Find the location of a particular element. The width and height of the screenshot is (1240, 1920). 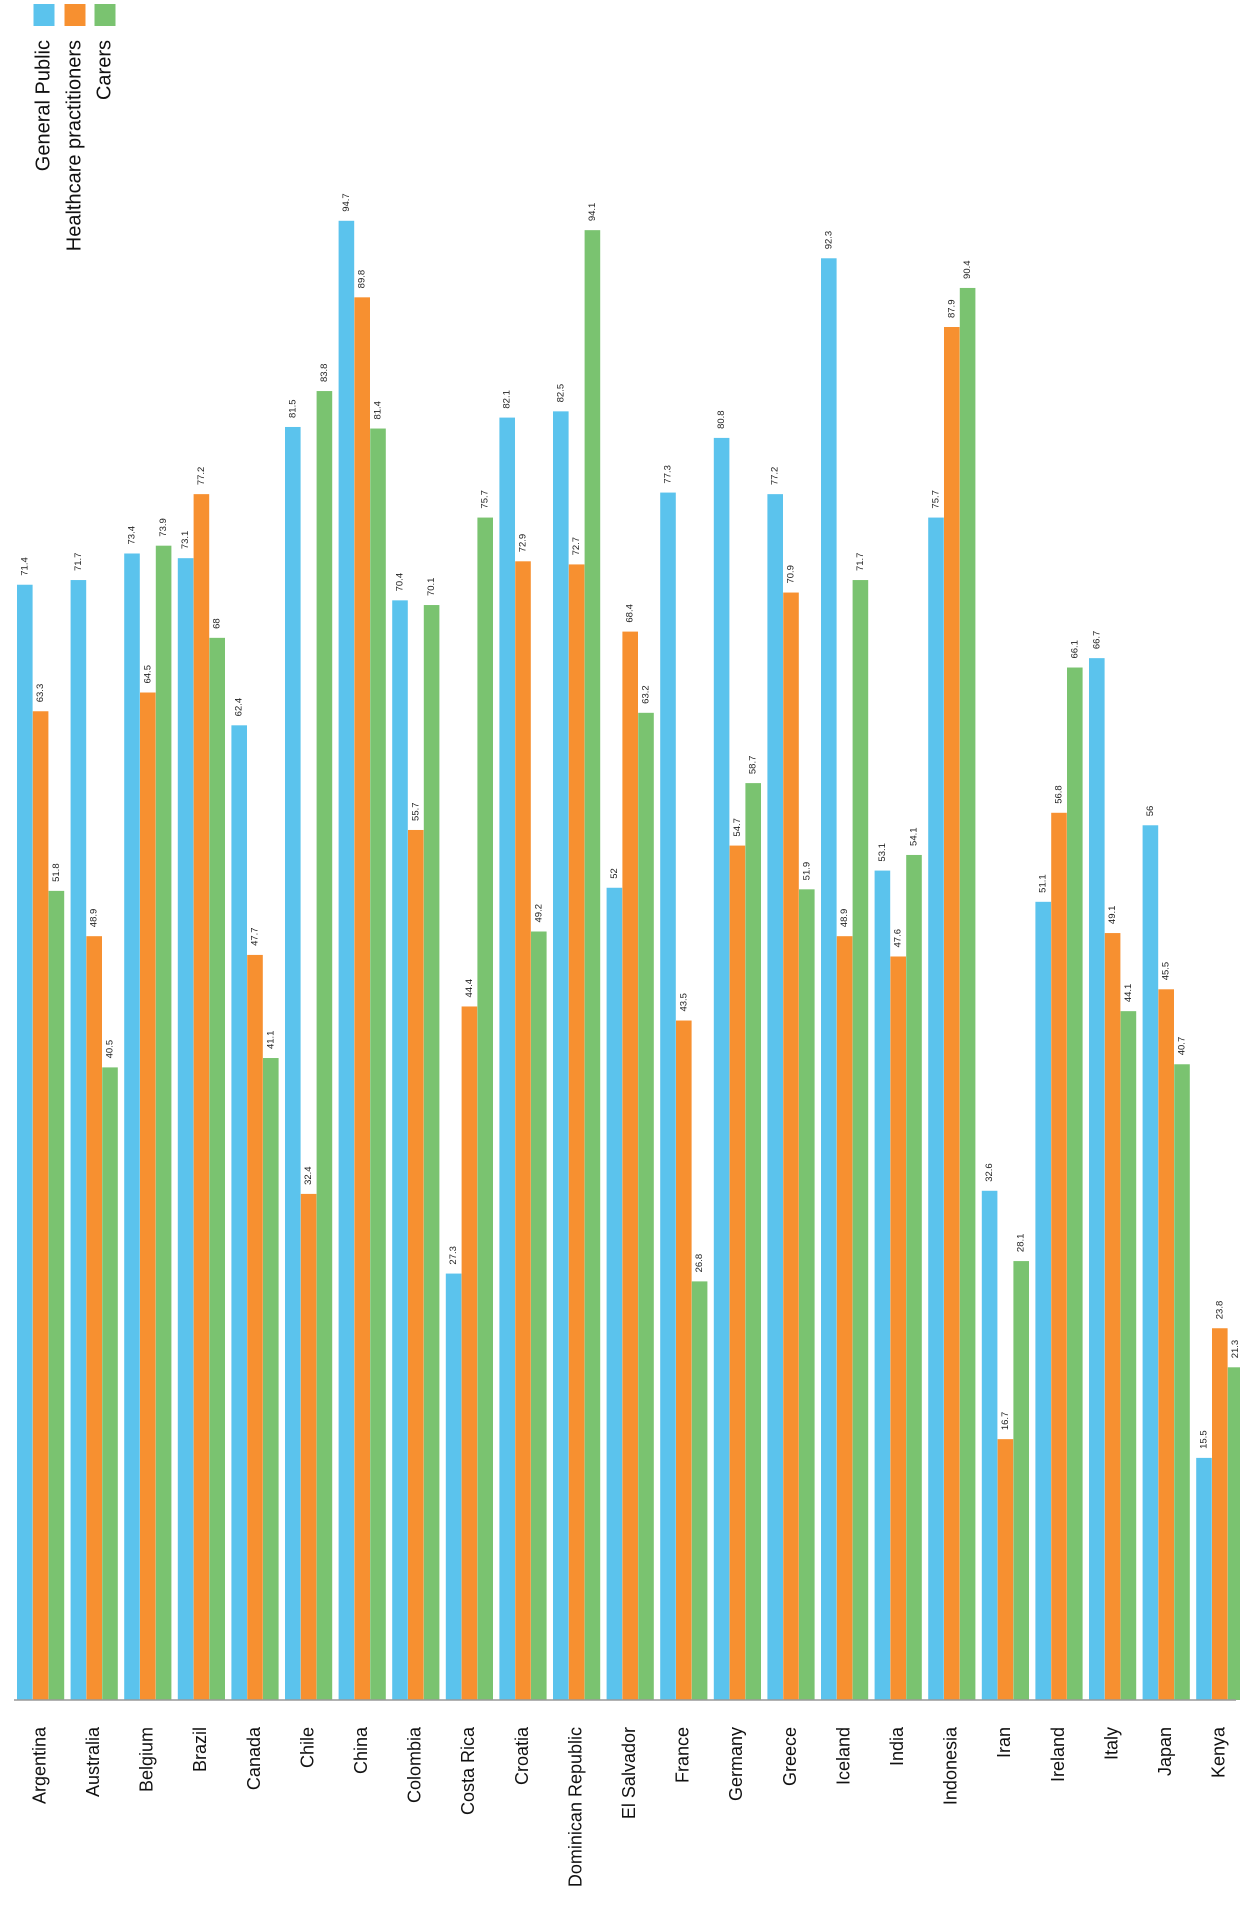

data-label-belgium-healthcare-practitioners: 64.5 is located at coordinates (147, 674).